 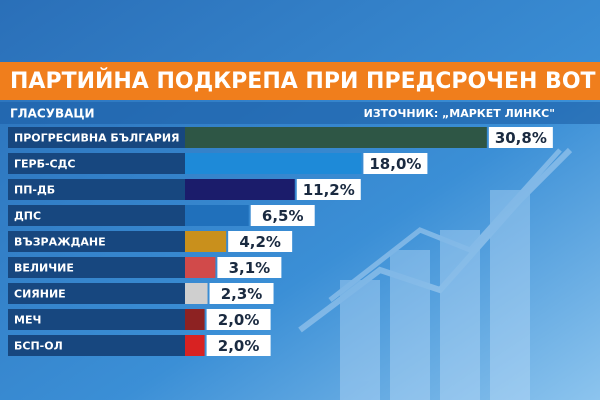 I want to click on chart-title: ПАРТИЙНА ПОДКРЕПА ПРИ ПРЕДСРОЧЕН ВОТ, so click(x=303, y=81).